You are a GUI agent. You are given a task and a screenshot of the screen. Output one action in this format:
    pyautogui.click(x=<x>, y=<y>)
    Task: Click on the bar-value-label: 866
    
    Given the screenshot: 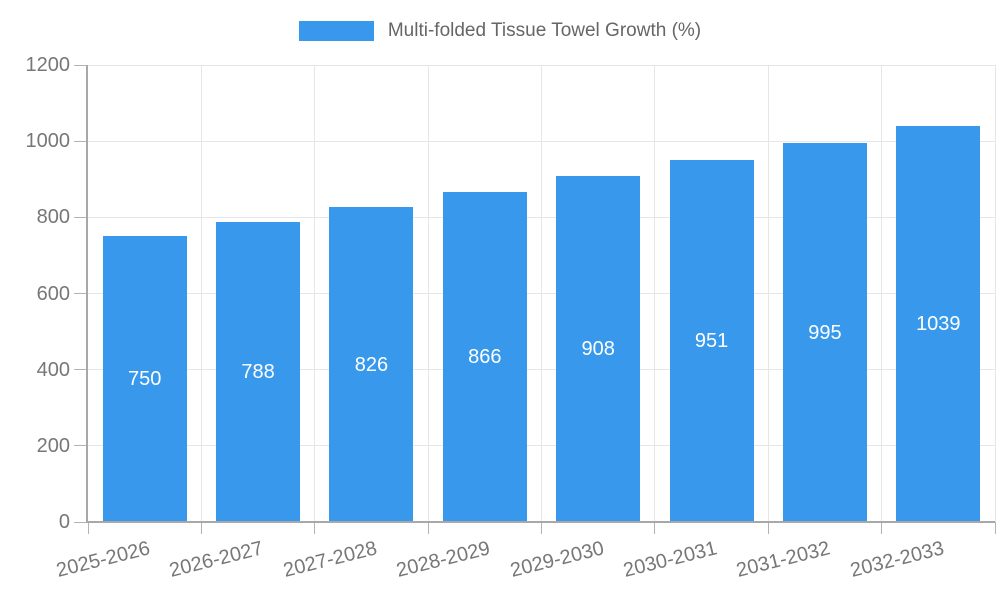 What is the action you would take?
    pyautogui.click(x=485, y=357)
    